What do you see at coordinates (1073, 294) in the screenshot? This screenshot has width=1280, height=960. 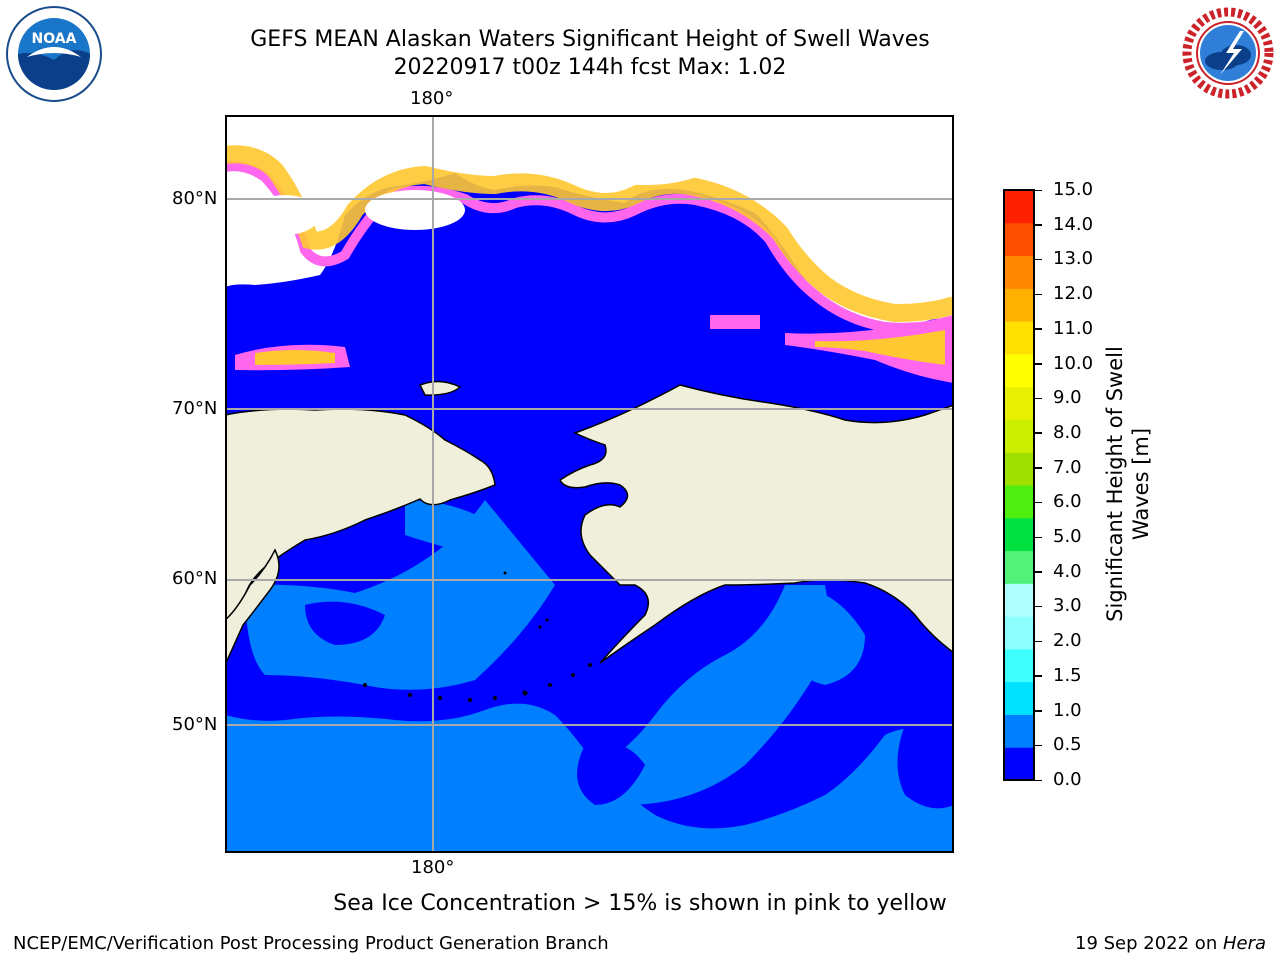 I see `colorbar-tick-label: 12.0` at bounding box center [1073, 294].